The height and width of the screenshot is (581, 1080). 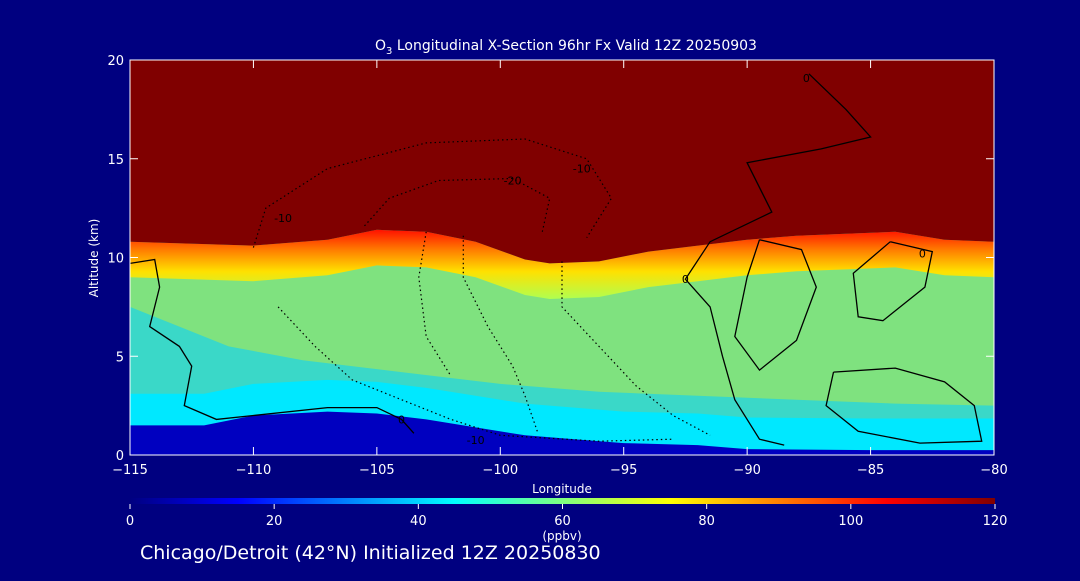 I want to click on contour-neg10-upper, so click(x=432, y=193).